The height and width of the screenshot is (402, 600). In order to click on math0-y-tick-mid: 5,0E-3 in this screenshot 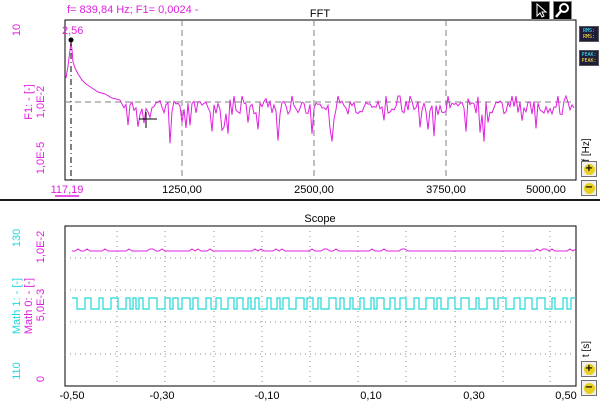, I will do `click(41, 305)`.